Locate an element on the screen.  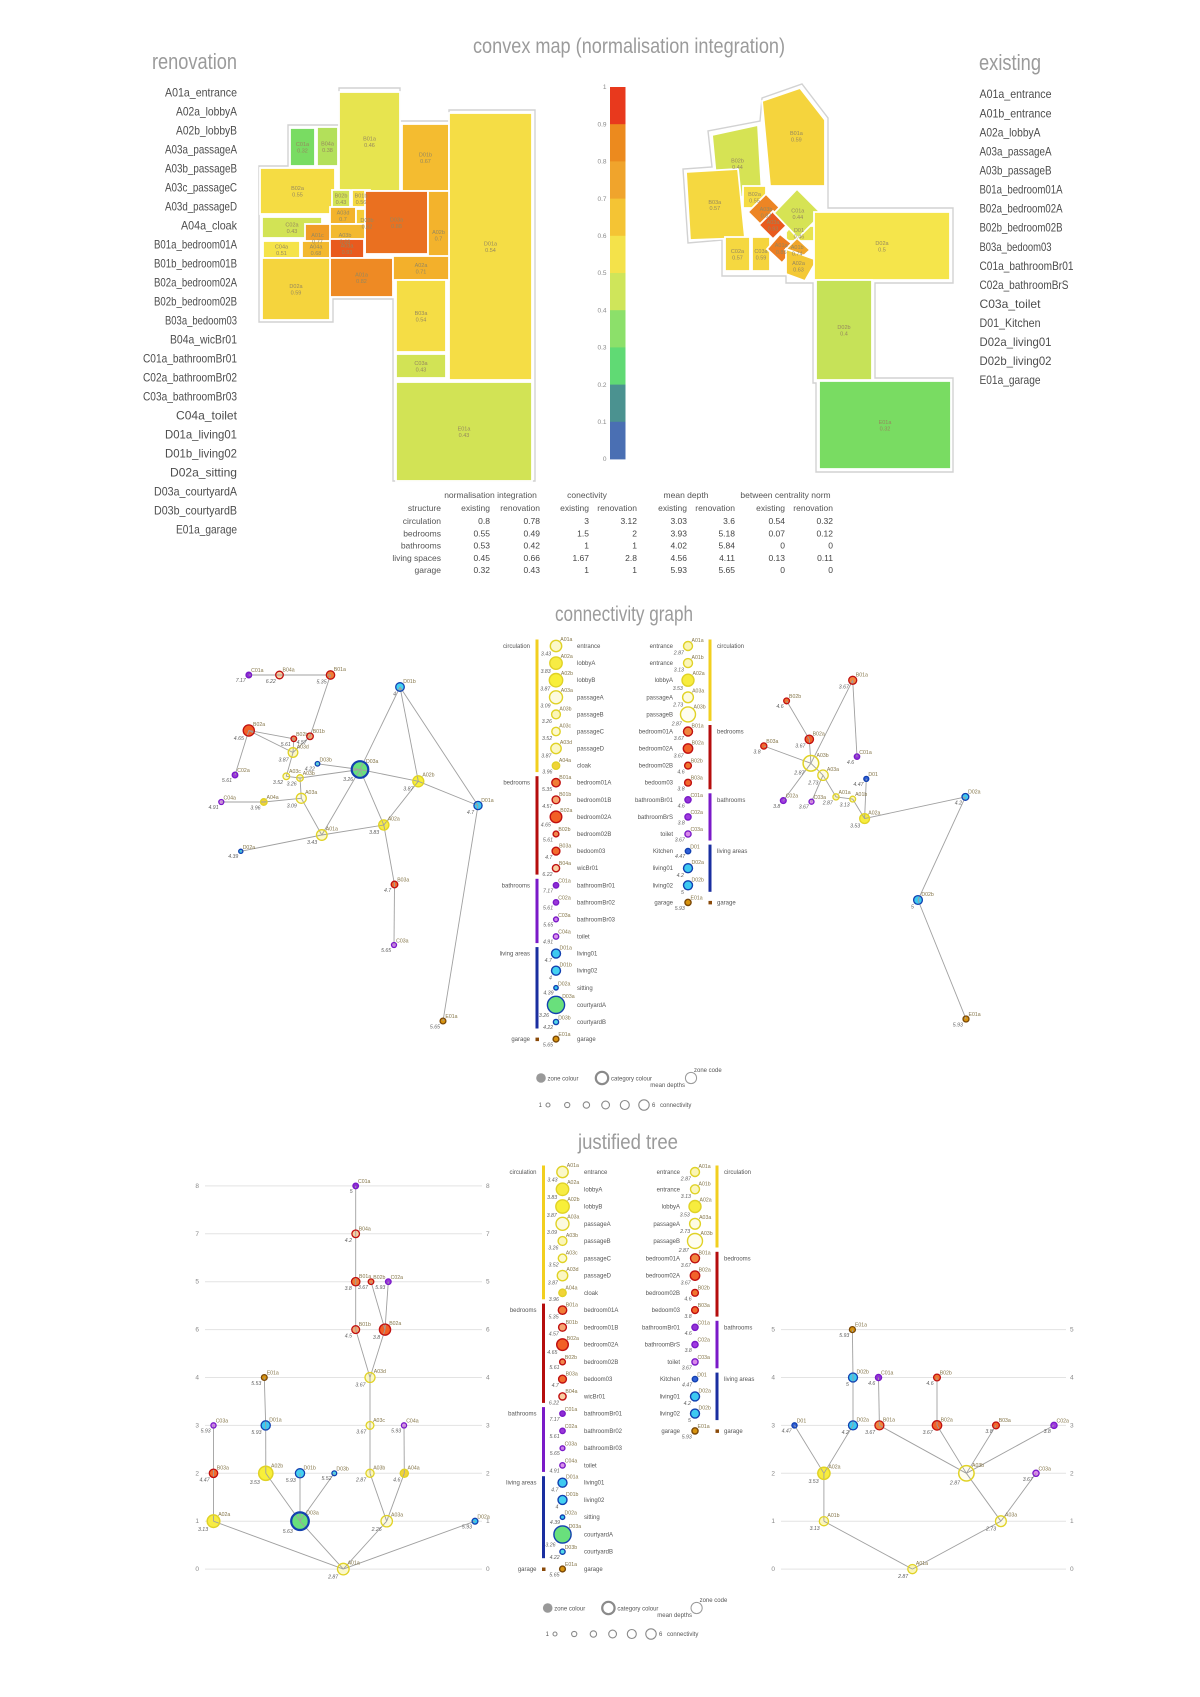
svg-text: B04a is located at coordinates (328, 145).